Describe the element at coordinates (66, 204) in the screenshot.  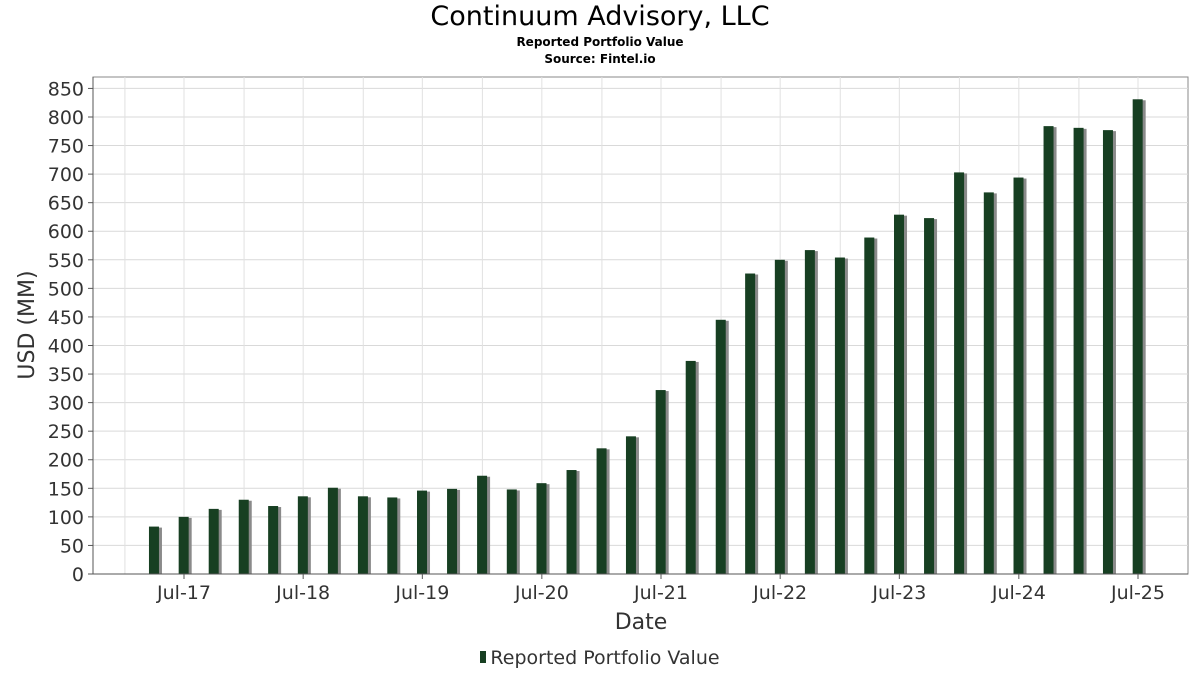
I see `y-tick-label: 650` at that location.